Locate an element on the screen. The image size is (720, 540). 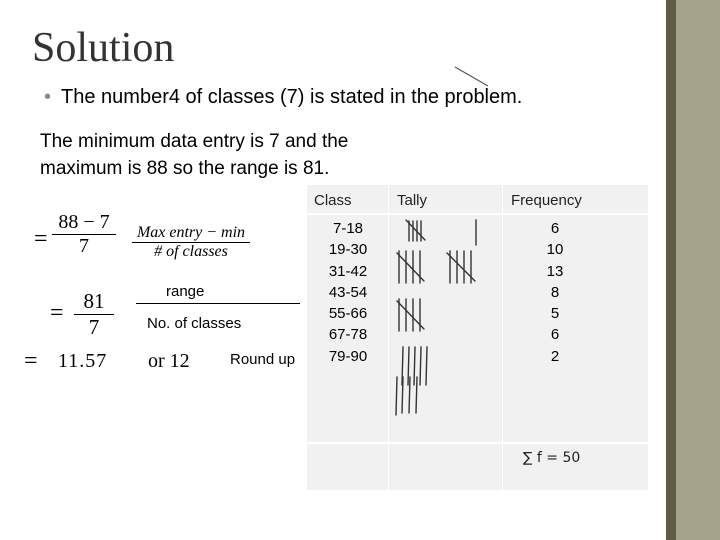
class-column: 7-18 19-30 31-42 43-54 55-66 67-78 79-90 is located at coordinates (348, 292).